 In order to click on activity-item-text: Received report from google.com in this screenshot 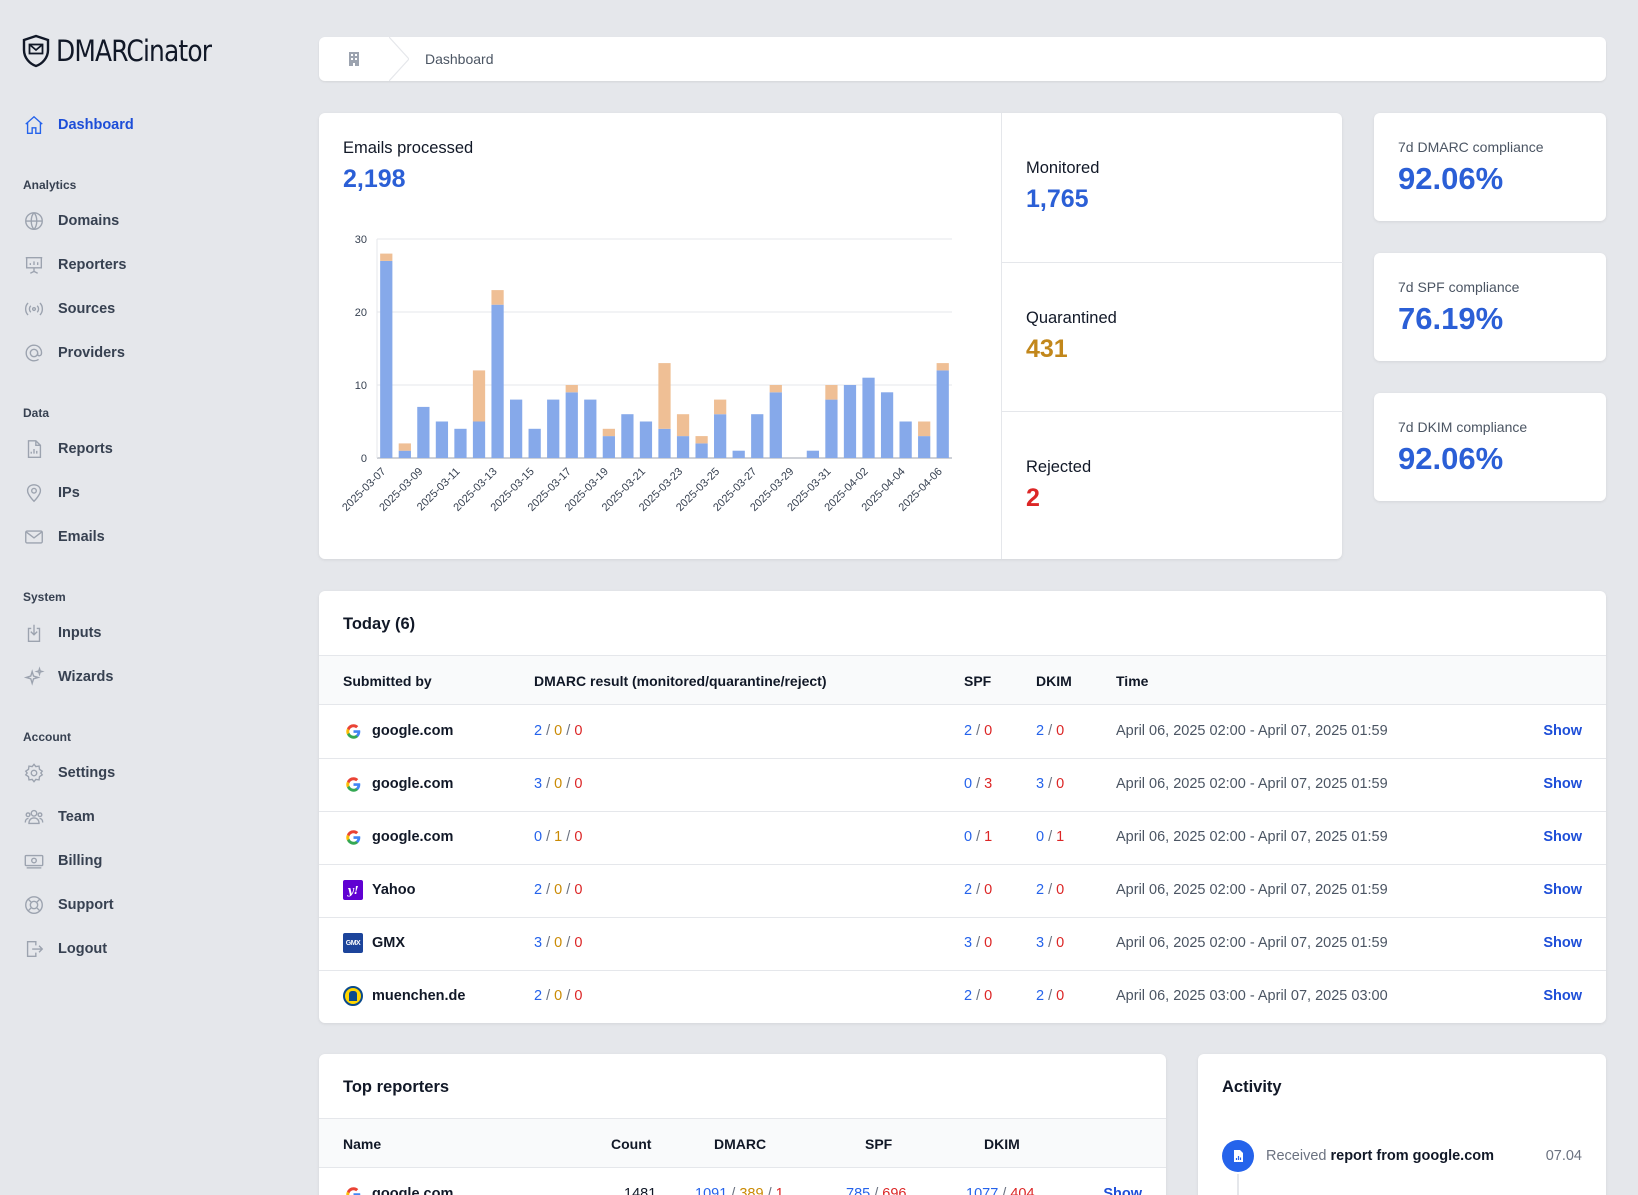, I will do `click(1380, 1156)`.